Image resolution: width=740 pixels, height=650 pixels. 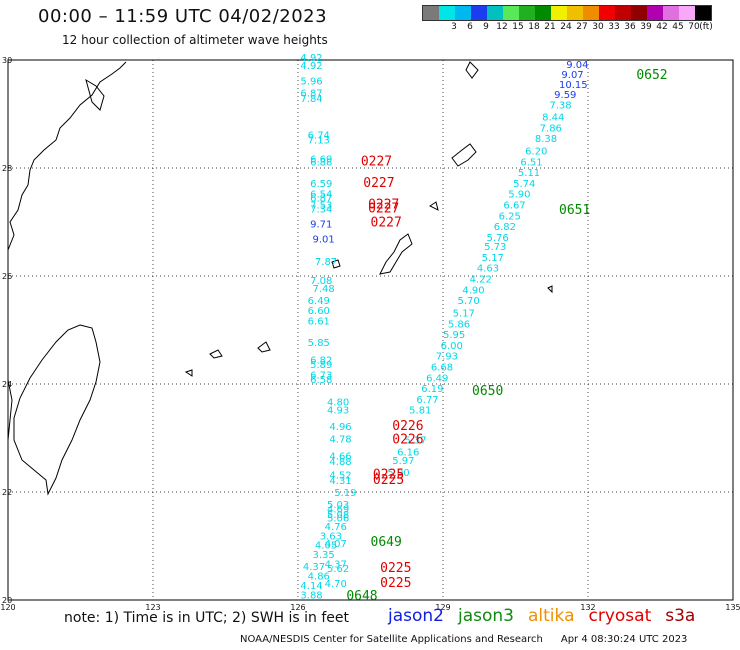 What do you see at coordinates (587, 607) in the screenshot?
I see `longitude-tick-label: 132` at bounding box center [587, 607].